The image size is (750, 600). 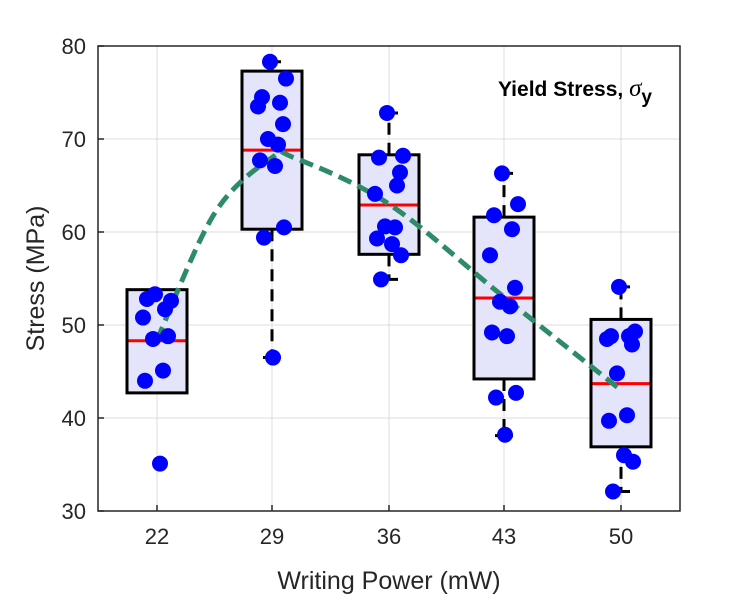 I want to click on x-axis-label: Writing Power (mW), so click(x=388, y=581).